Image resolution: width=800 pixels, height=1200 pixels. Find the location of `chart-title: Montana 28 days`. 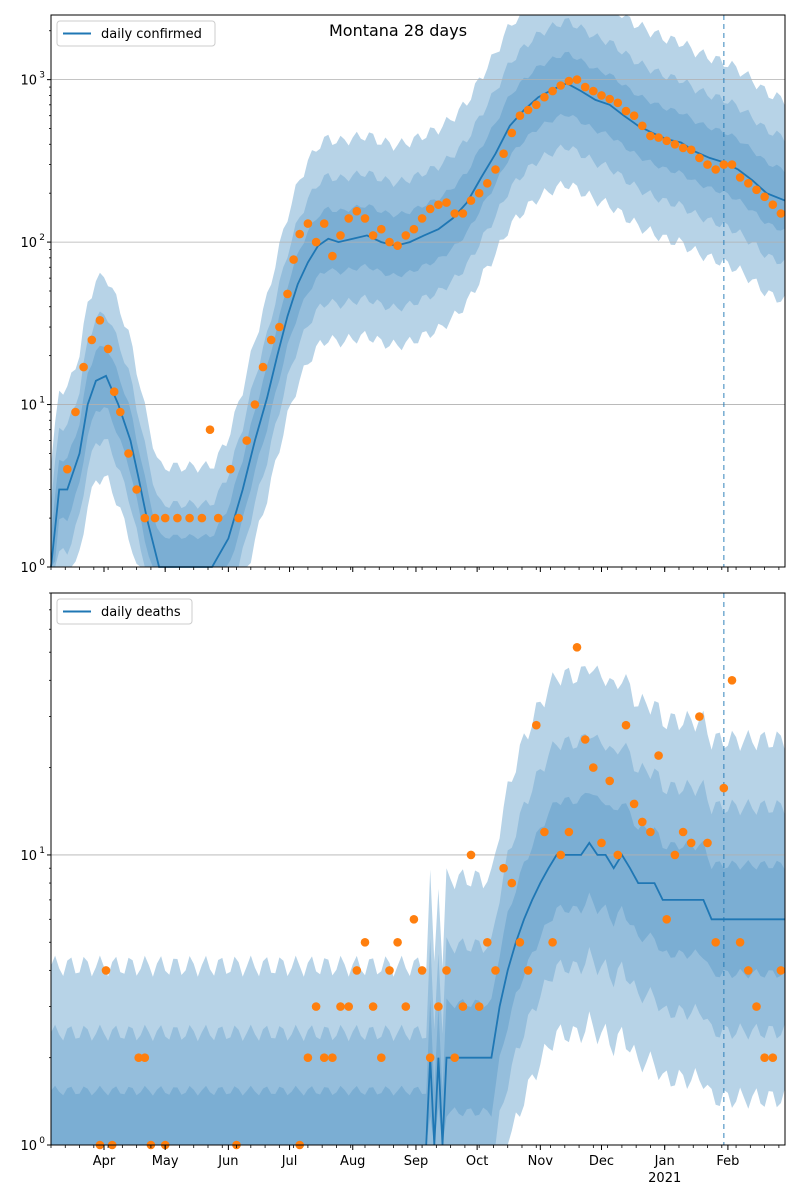

chart-title: Montana 28 days is located at coordinates (398, 30).